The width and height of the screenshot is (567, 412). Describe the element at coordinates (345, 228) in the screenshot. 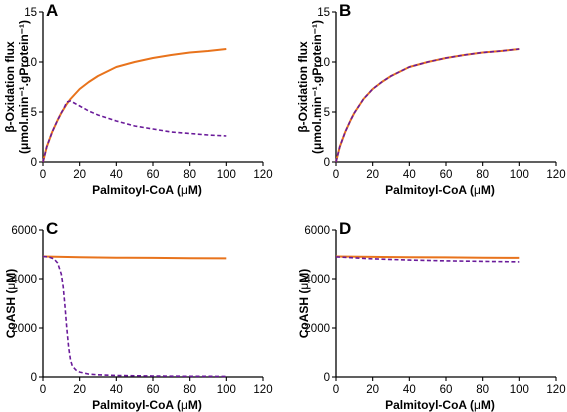

I see `panel-letter: D` at that location.